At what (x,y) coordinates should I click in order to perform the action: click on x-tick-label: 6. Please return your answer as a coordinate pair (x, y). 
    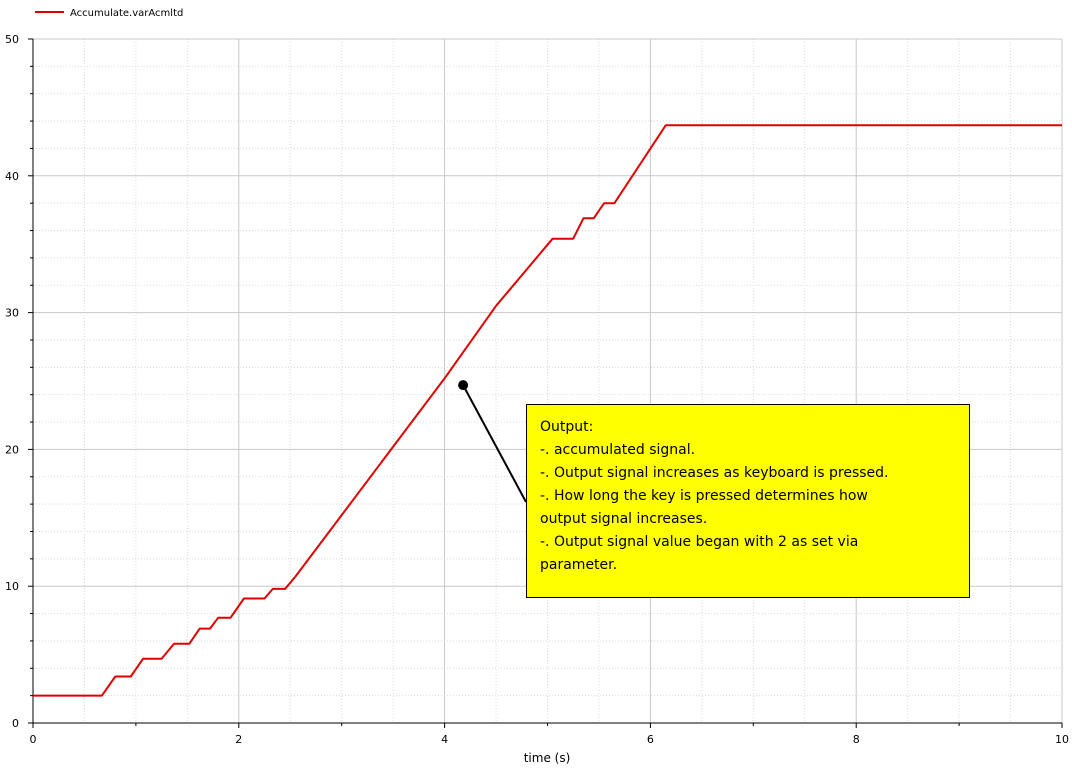
    Looking at the image, I should click on (650, 739).